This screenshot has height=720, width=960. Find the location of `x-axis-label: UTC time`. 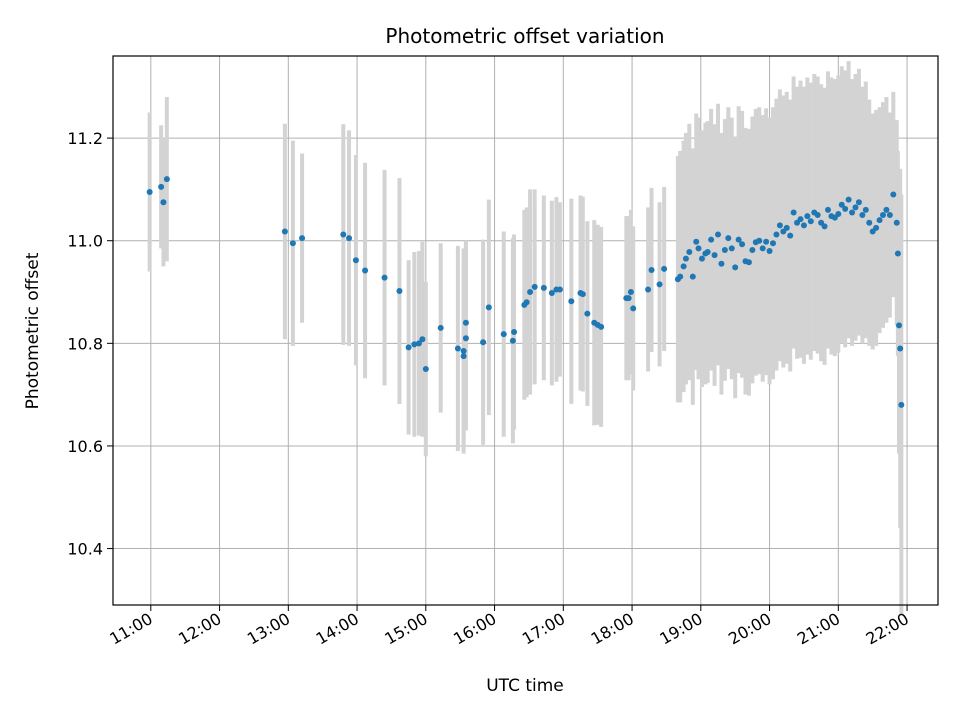

x-axis-label: UTC time is located at coordinates (525, 686).